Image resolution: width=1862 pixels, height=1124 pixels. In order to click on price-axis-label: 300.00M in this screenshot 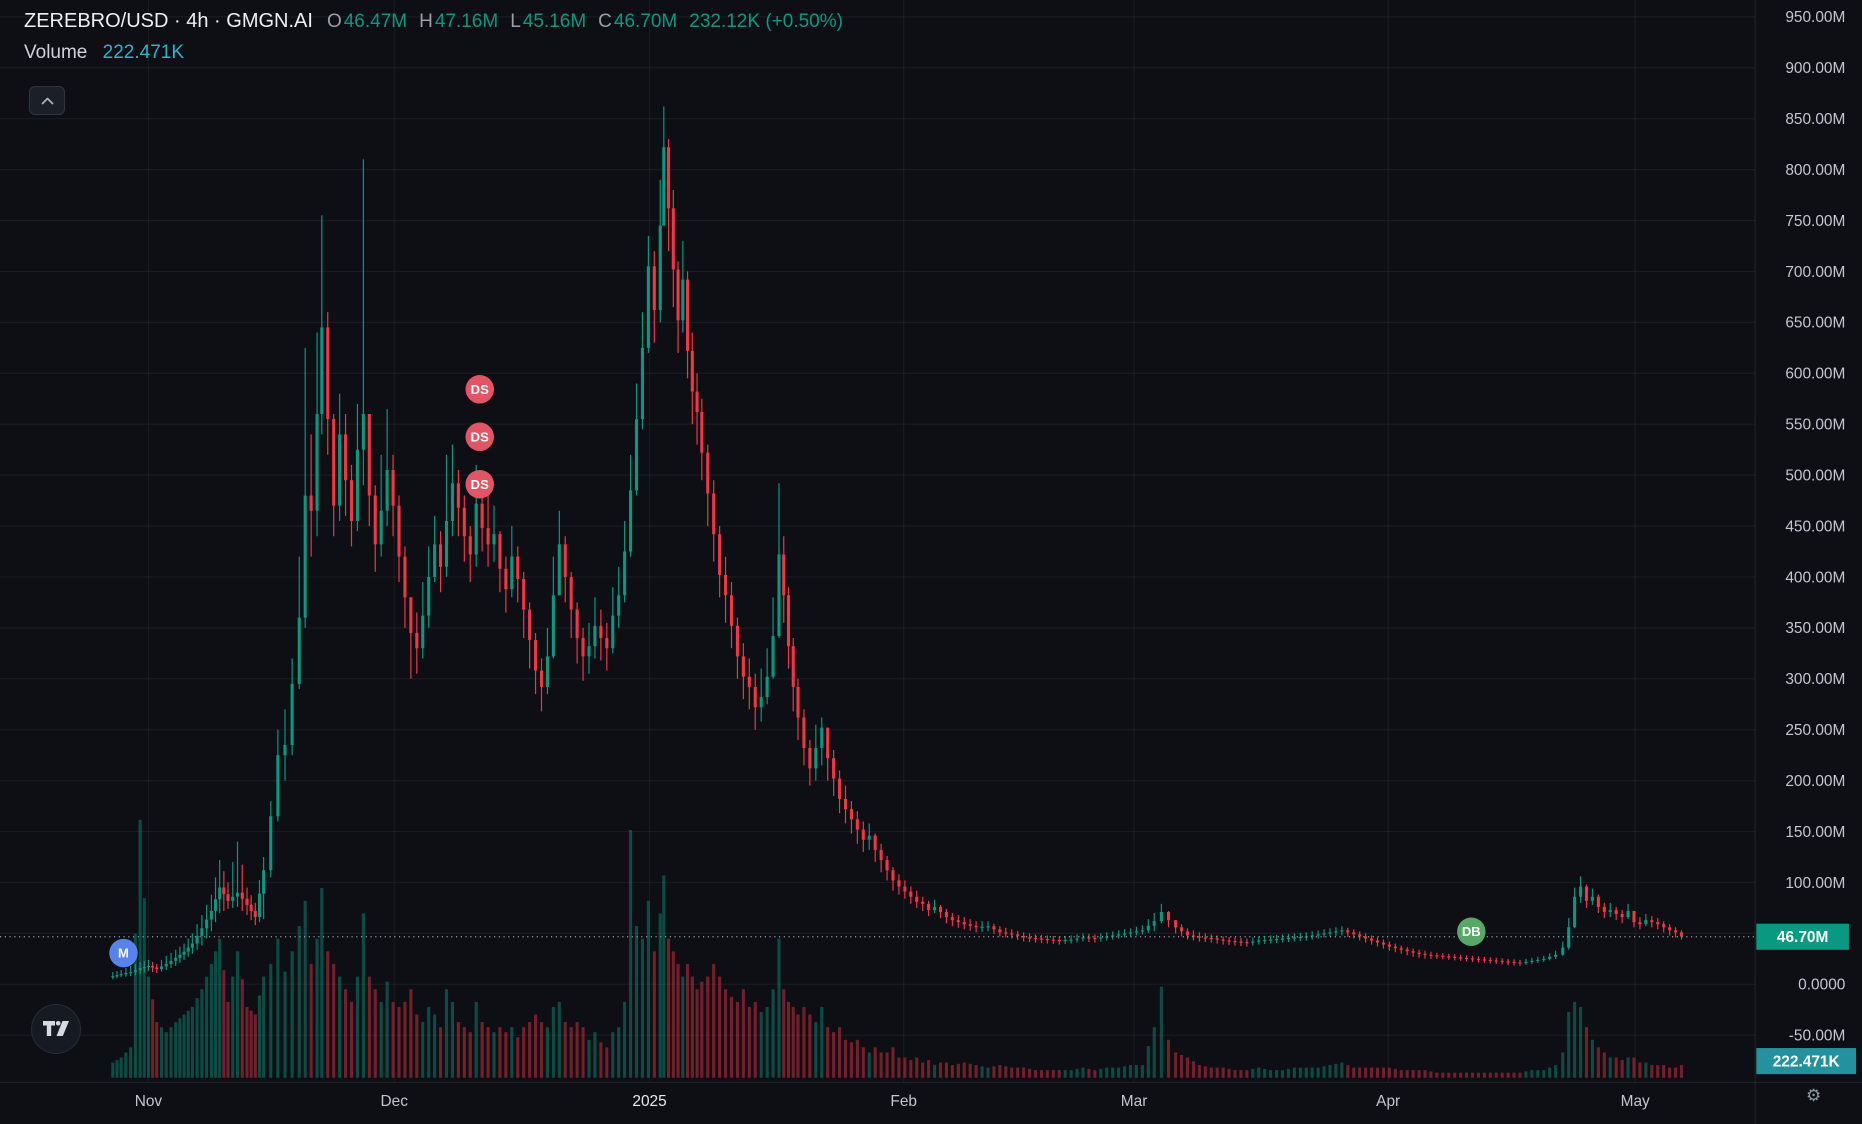, I will do `click(1815, 679)`.